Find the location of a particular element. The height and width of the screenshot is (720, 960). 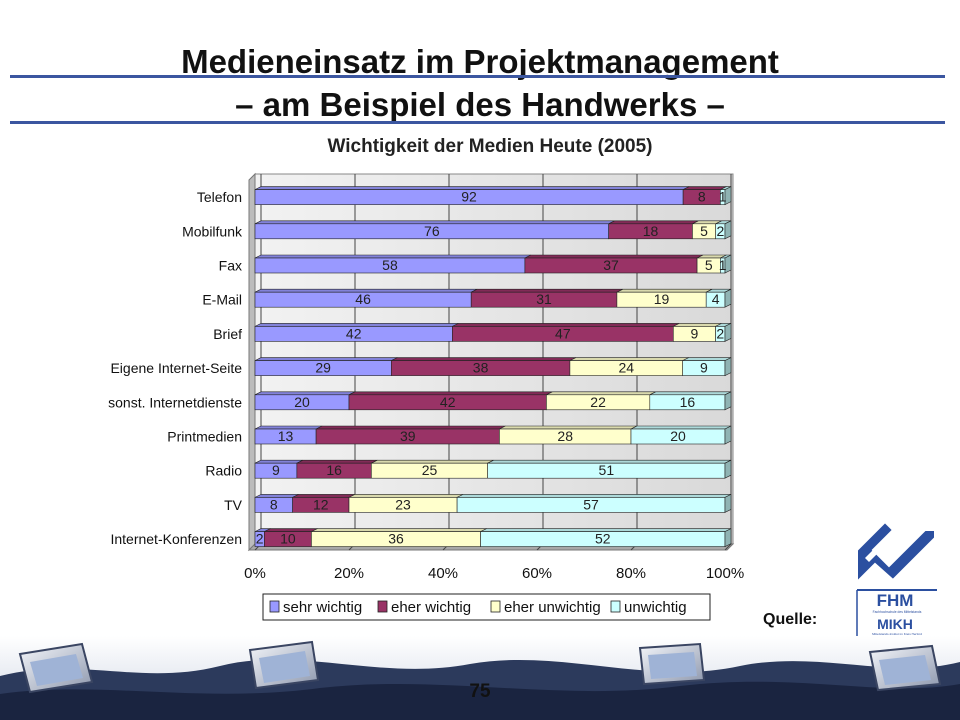

category-label: Eigene Internet-Seite is located at coordinates (176, 368).